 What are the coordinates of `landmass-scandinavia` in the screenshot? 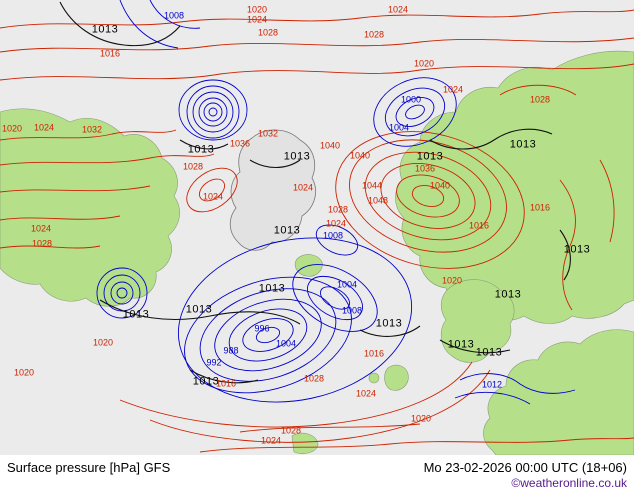 It's located at (477, 321).